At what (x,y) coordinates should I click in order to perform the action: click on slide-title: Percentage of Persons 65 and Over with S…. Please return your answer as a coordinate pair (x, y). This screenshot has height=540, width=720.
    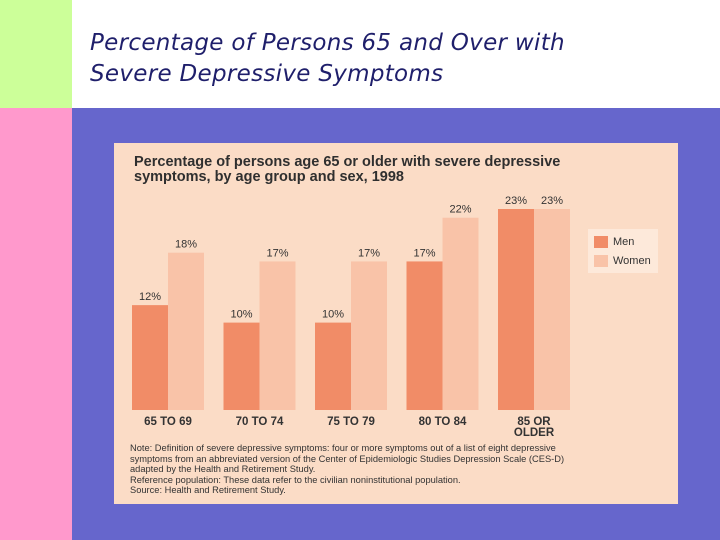
    Looking at the image, I should click on (327, 59).